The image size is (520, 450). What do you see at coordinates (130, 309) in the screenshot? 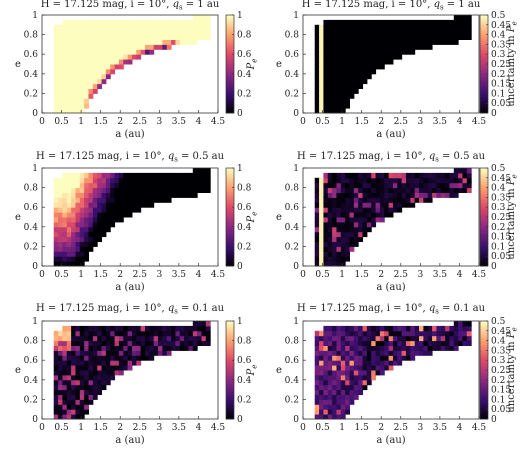
I see `panel-title: H = 17.125 mag, i = 10°, qs = 0.1 au` at bounding box center [130, 309].